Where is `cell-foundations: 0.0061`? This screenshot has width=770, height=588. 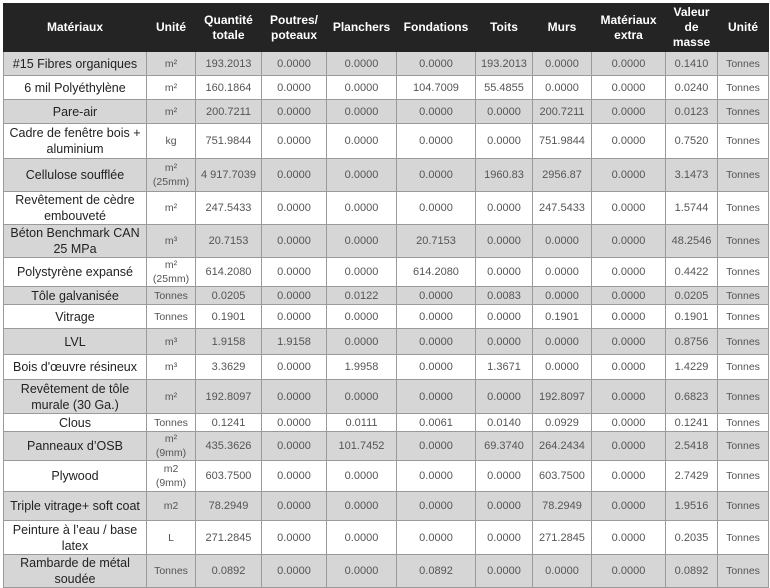 cell-foundations: 0.0061 is located at coordinates (436, 422).